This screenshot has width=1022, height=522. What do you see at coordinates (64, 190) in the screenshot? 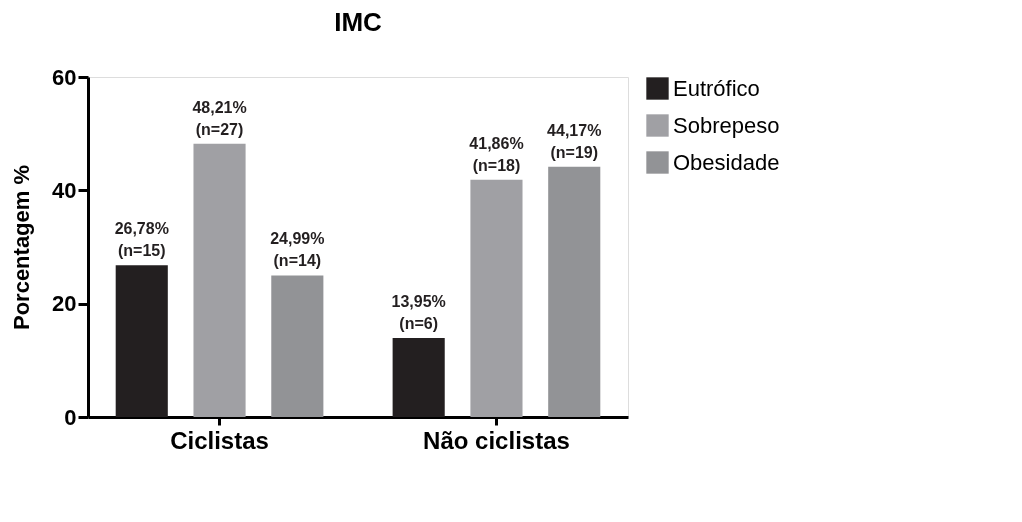
I see `y-tick-label: 40` at bounding box center [64, 190].